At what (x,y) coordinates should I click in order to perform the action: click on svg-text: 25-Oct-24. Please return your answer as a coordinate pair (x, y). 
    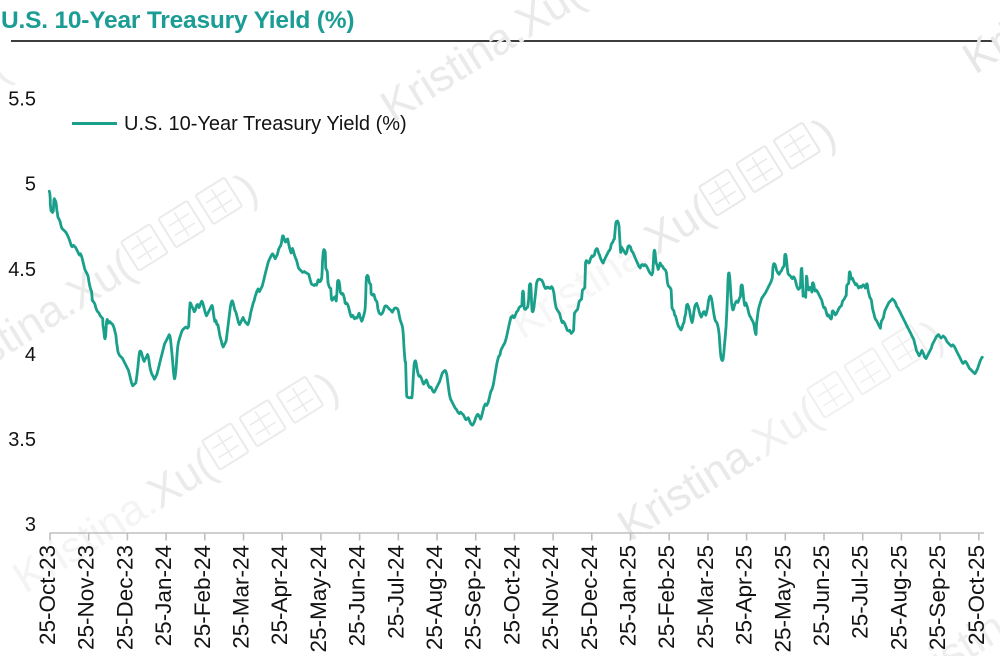
    Looking at the image, I should click on (511, 595).